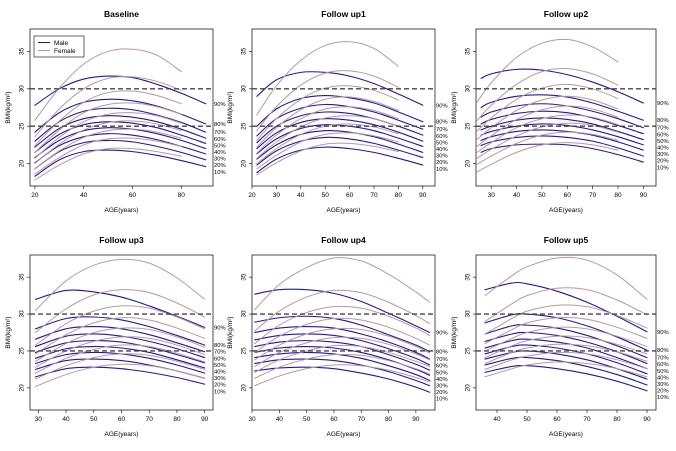 The width and height of the screenshot is (676, 451). What do you see at coordinates (22, 89) in the screenshot?
I see `y-tick-label: 30` at bounding box center [22, 89].